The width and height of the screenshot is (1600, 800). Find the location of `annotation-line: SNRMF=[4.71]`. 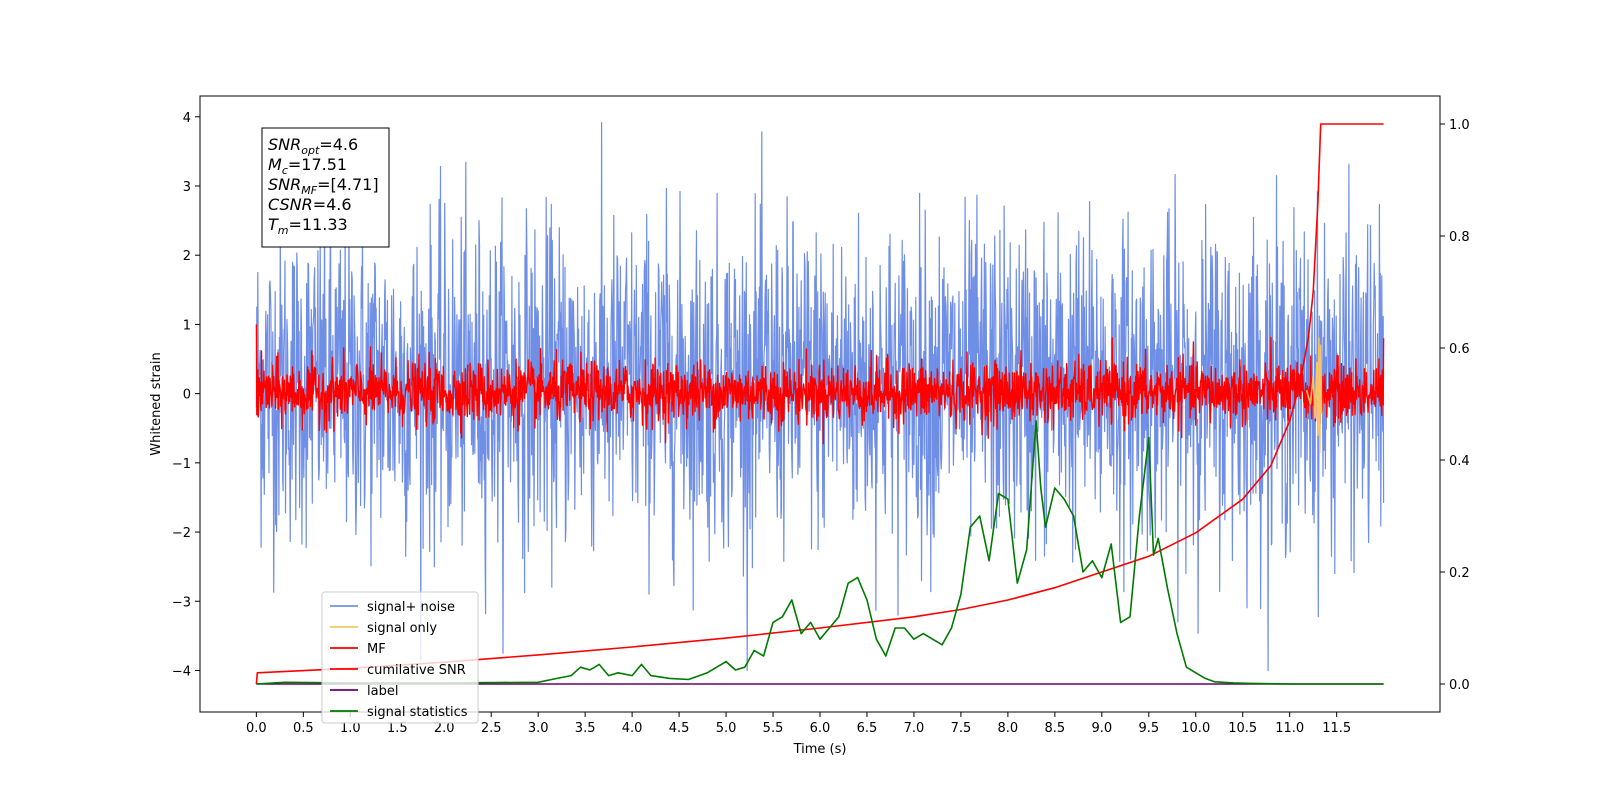

annotation-line: SNRMF=[4.71] is located at coordinates (323, 186).